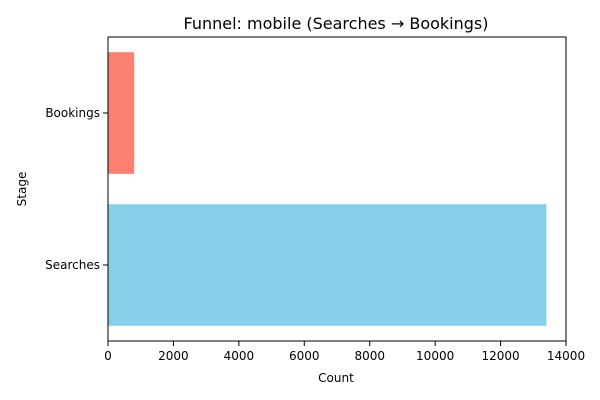 The width and height of the screenshot is (600, 400). Describe the element at coordinates (22, 189) in the screenshot. I see `y-axis-label: Stage` at that location.